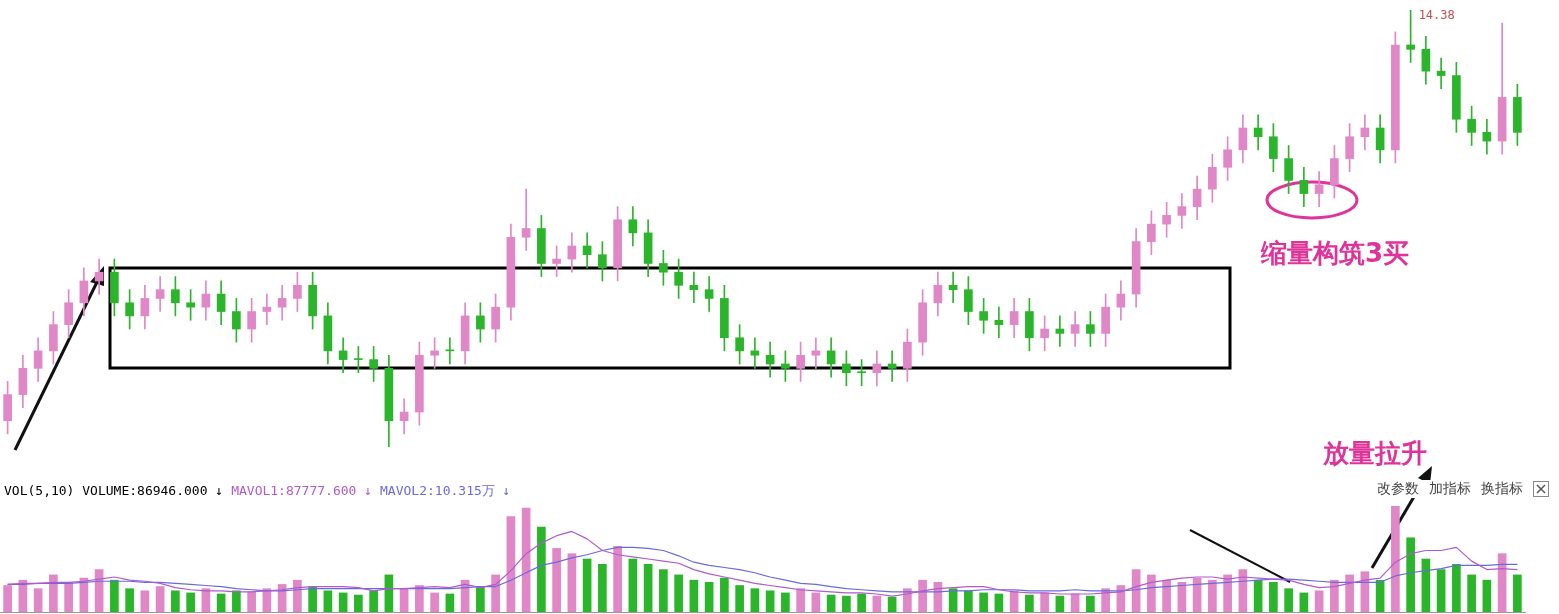  Describe the element at coordinates (114, 490) in the screenshot. I see `chart-title: VOL(5,10) VOLUME:86946.000 ↓` at that location.